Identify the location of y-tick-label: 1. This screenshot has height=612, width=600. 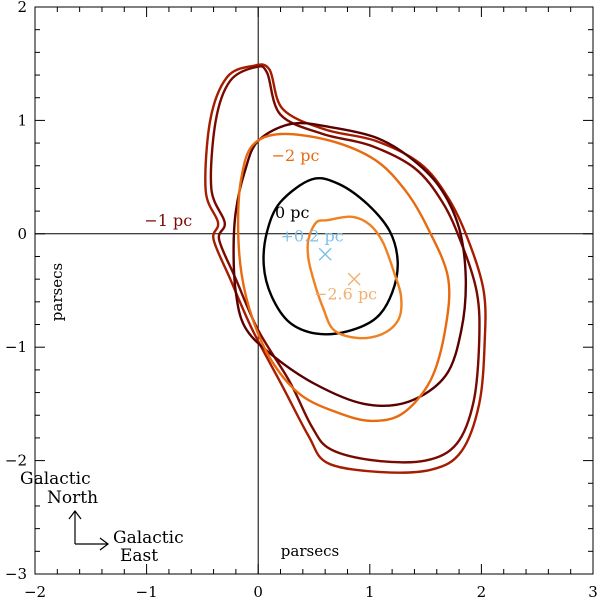
(22, 120).